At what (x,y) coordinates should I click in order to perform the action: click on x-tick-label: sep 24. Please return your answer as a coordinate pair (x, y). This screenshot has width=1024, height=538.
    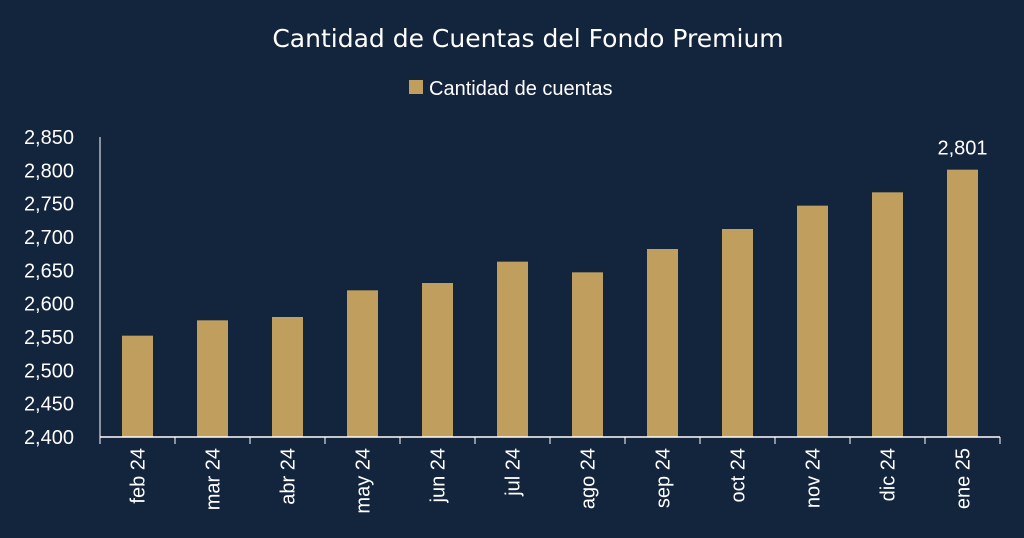
    Looking at the image, I should click on (664, 478).